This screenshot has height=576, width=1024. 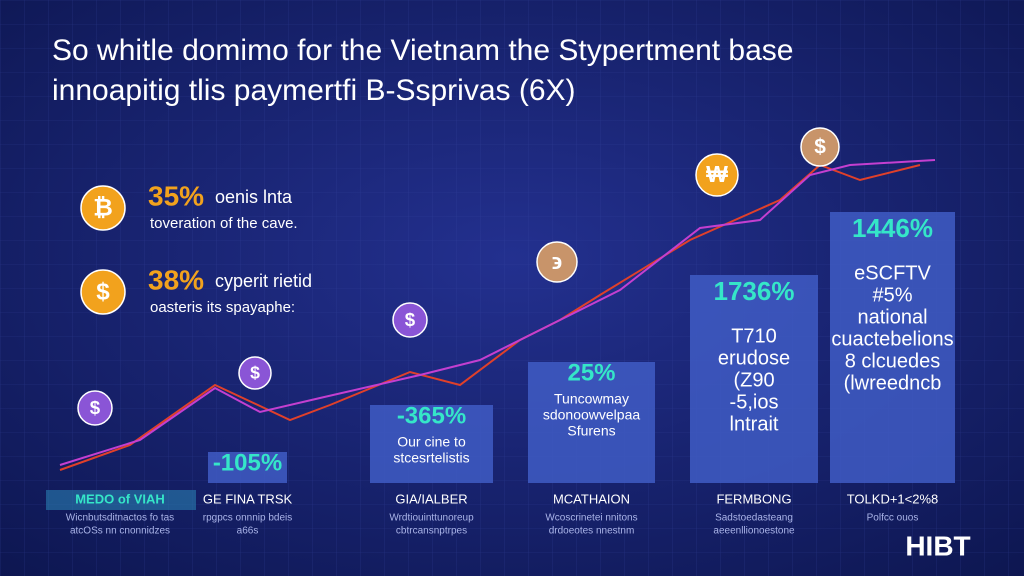 I want to click on bar-text: #5%, so click(x=892, y=295).